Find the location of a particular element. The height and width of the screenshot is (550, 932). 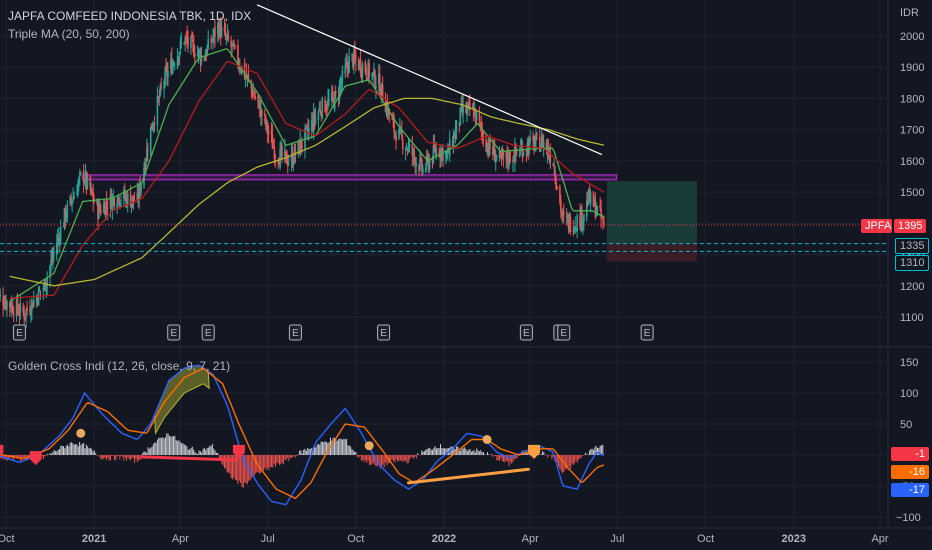

trendline is located at coordinates (429, 80).